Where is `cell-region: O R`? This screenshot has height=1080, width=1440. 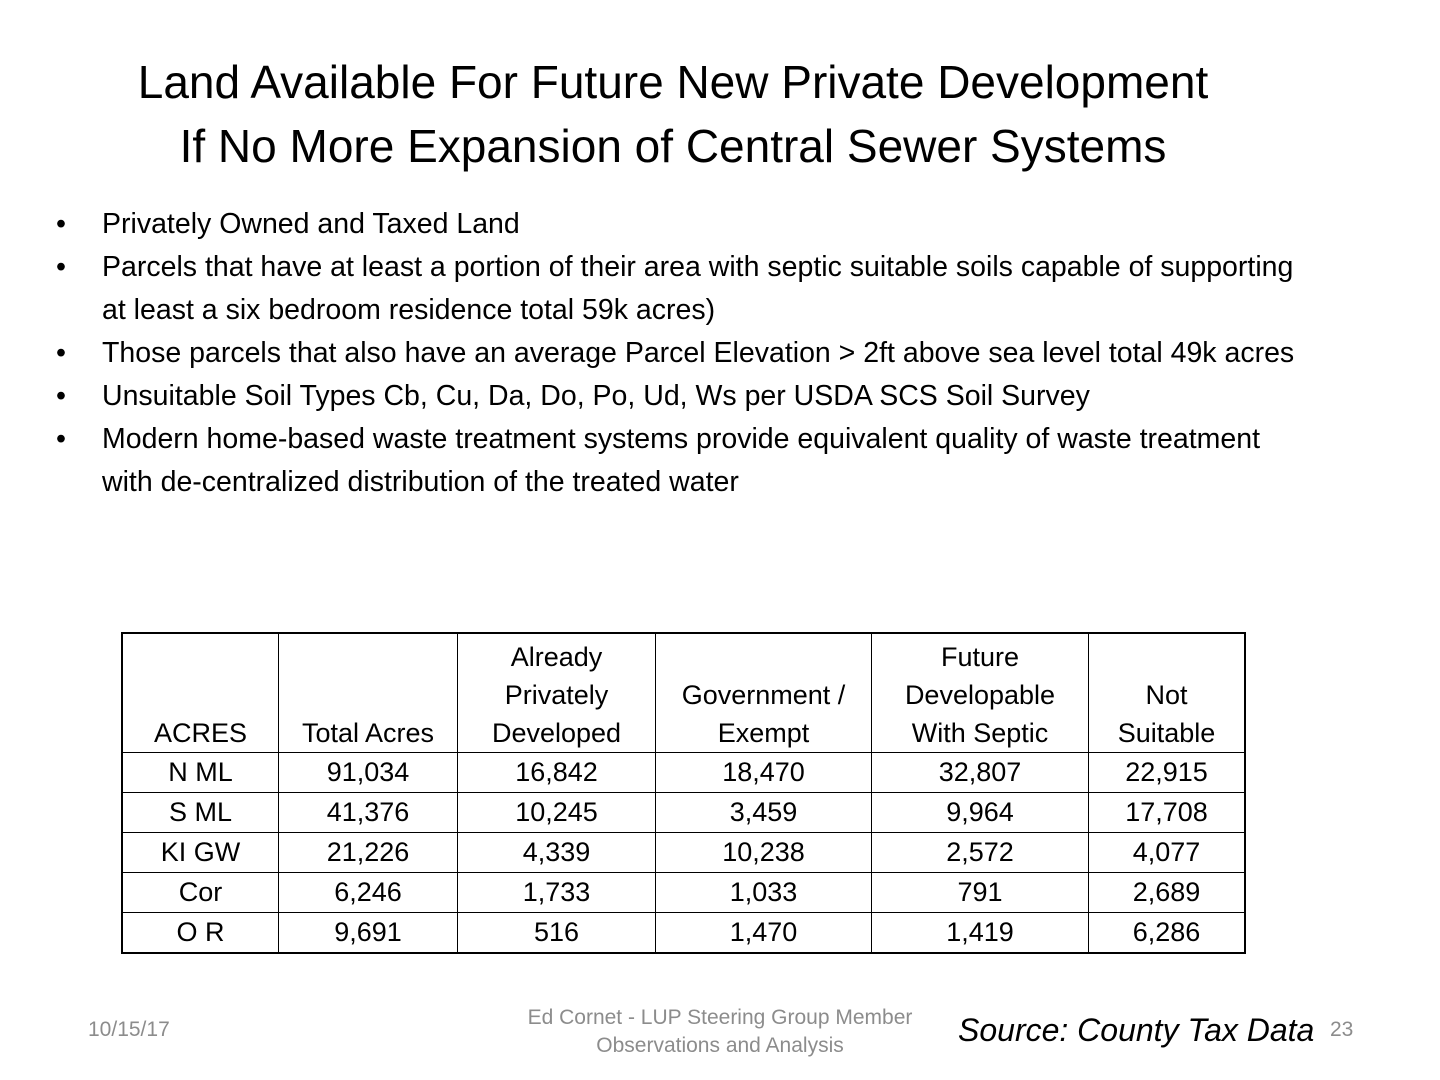 cell-region: O R is located at coordinates (200, 933).